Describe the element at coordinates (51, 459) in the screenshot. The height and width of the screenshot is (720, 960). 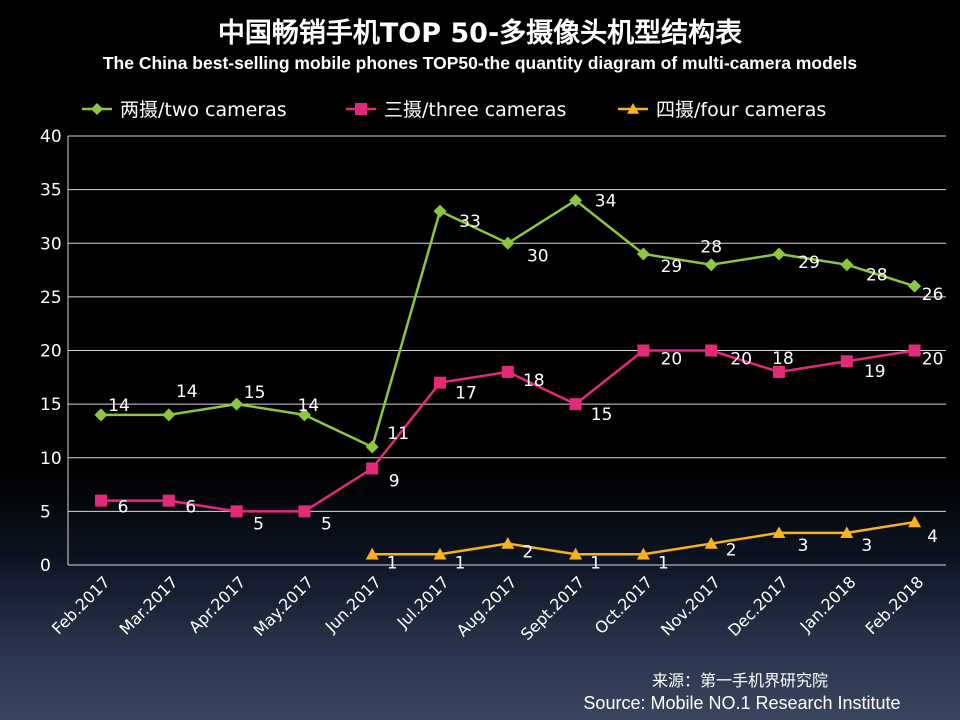
I see `y-tick-label: 10` at that location.